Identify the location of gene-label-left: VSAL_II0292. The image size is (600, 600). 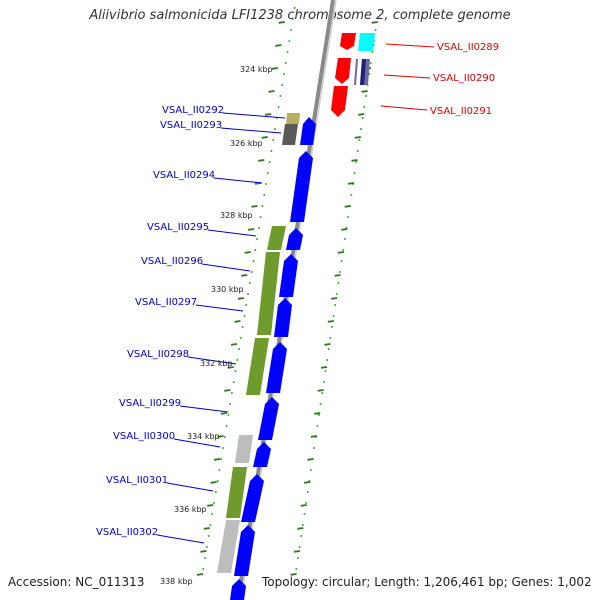
(193, 110).